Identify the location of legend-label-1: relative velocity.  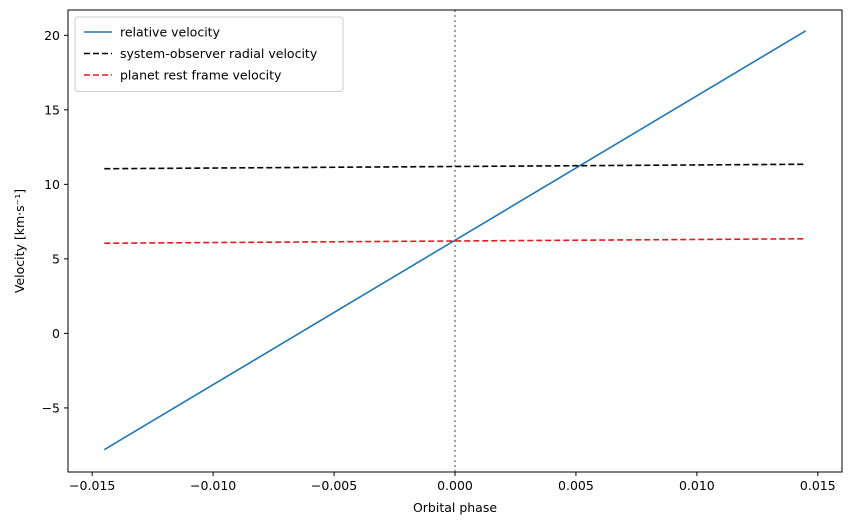
(170, 32).